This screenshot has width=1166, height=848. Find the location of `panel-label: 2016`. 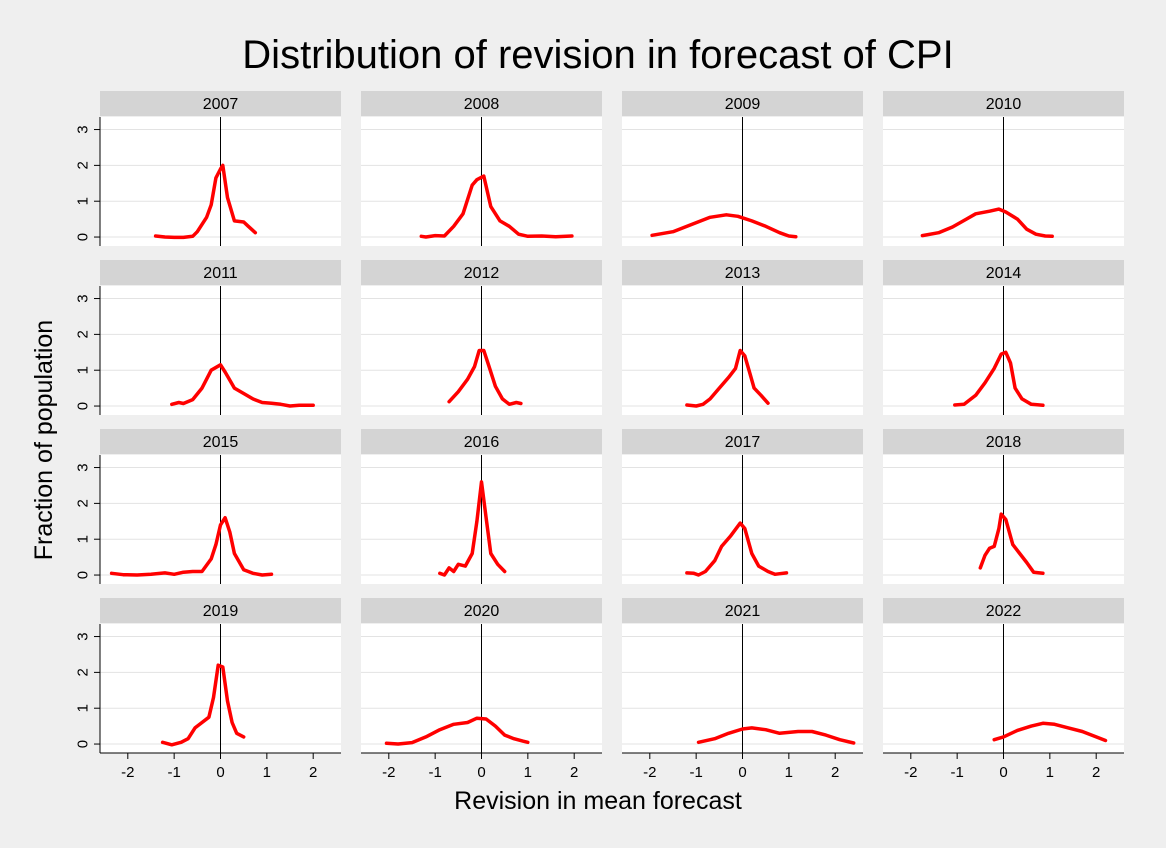

panel-label: 2016 is located at coordinates (482, 442).